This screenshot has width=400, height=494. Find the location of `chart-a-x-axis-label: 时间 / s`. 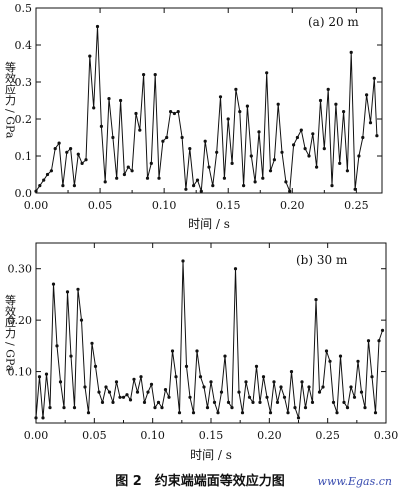

chart-a-x-axis-label: 时间 / s is located at coordinates (209, 224).